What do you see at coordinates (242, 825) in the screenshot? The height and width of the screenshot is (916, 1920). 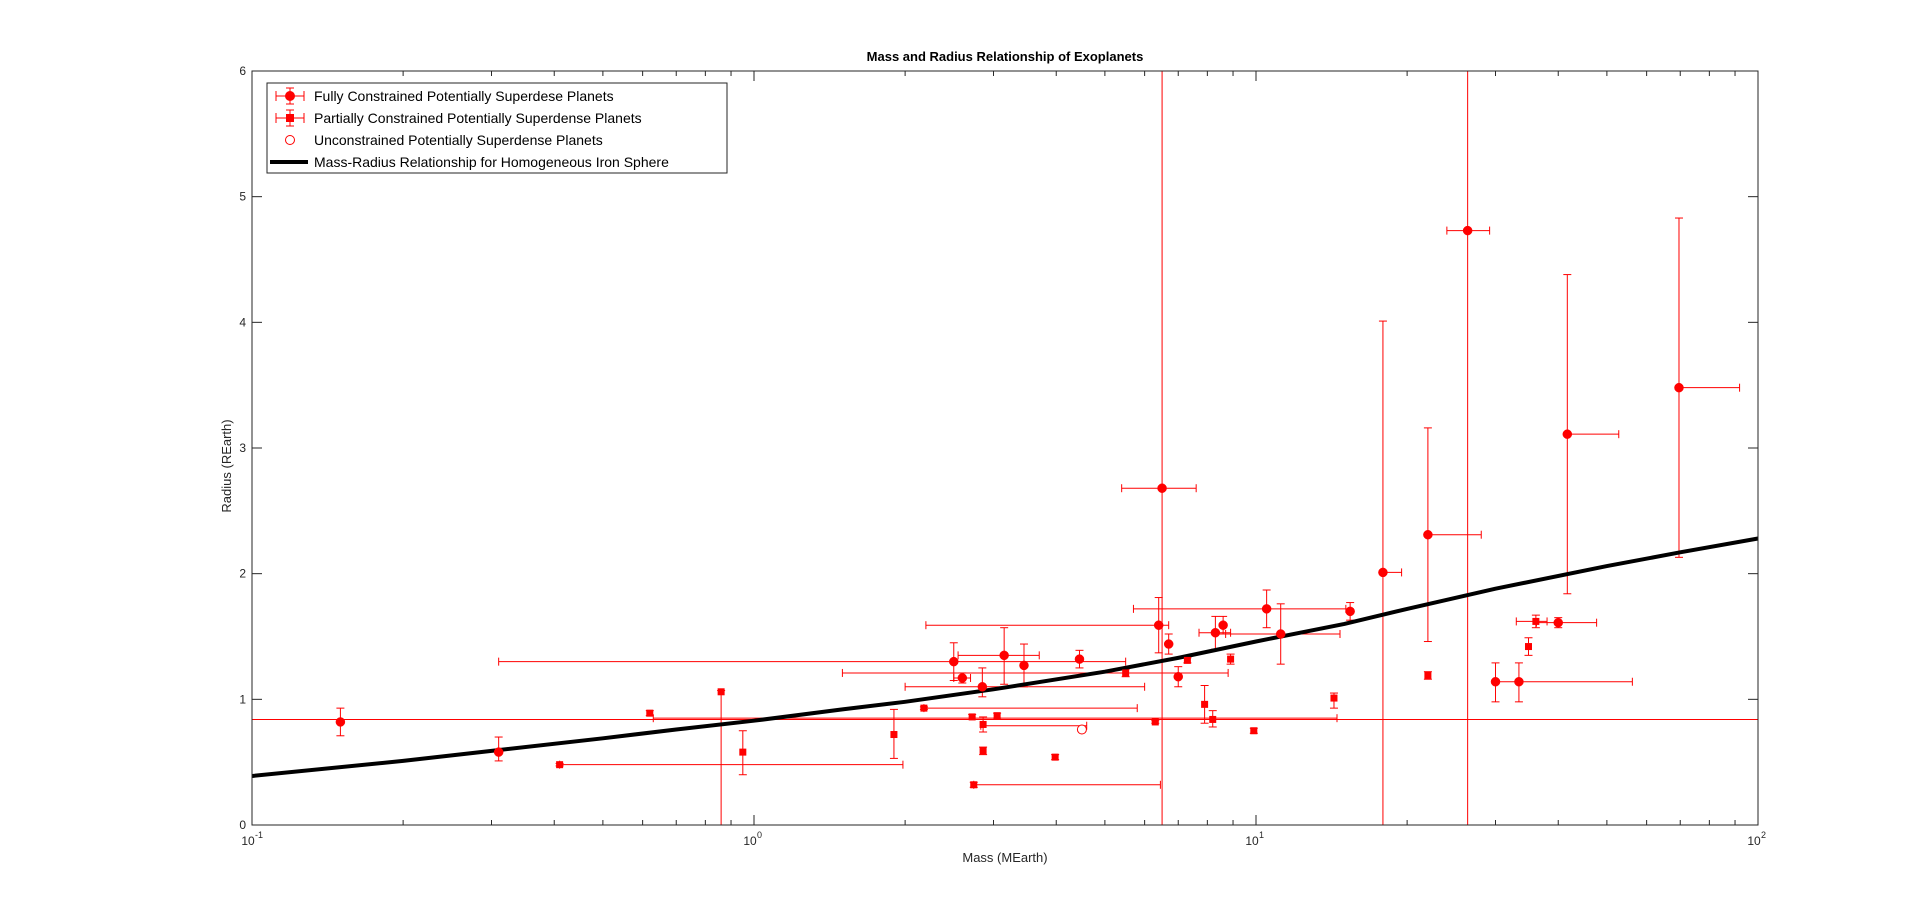 I see `y-tick-label: 0` at bounding box center [242, 825].